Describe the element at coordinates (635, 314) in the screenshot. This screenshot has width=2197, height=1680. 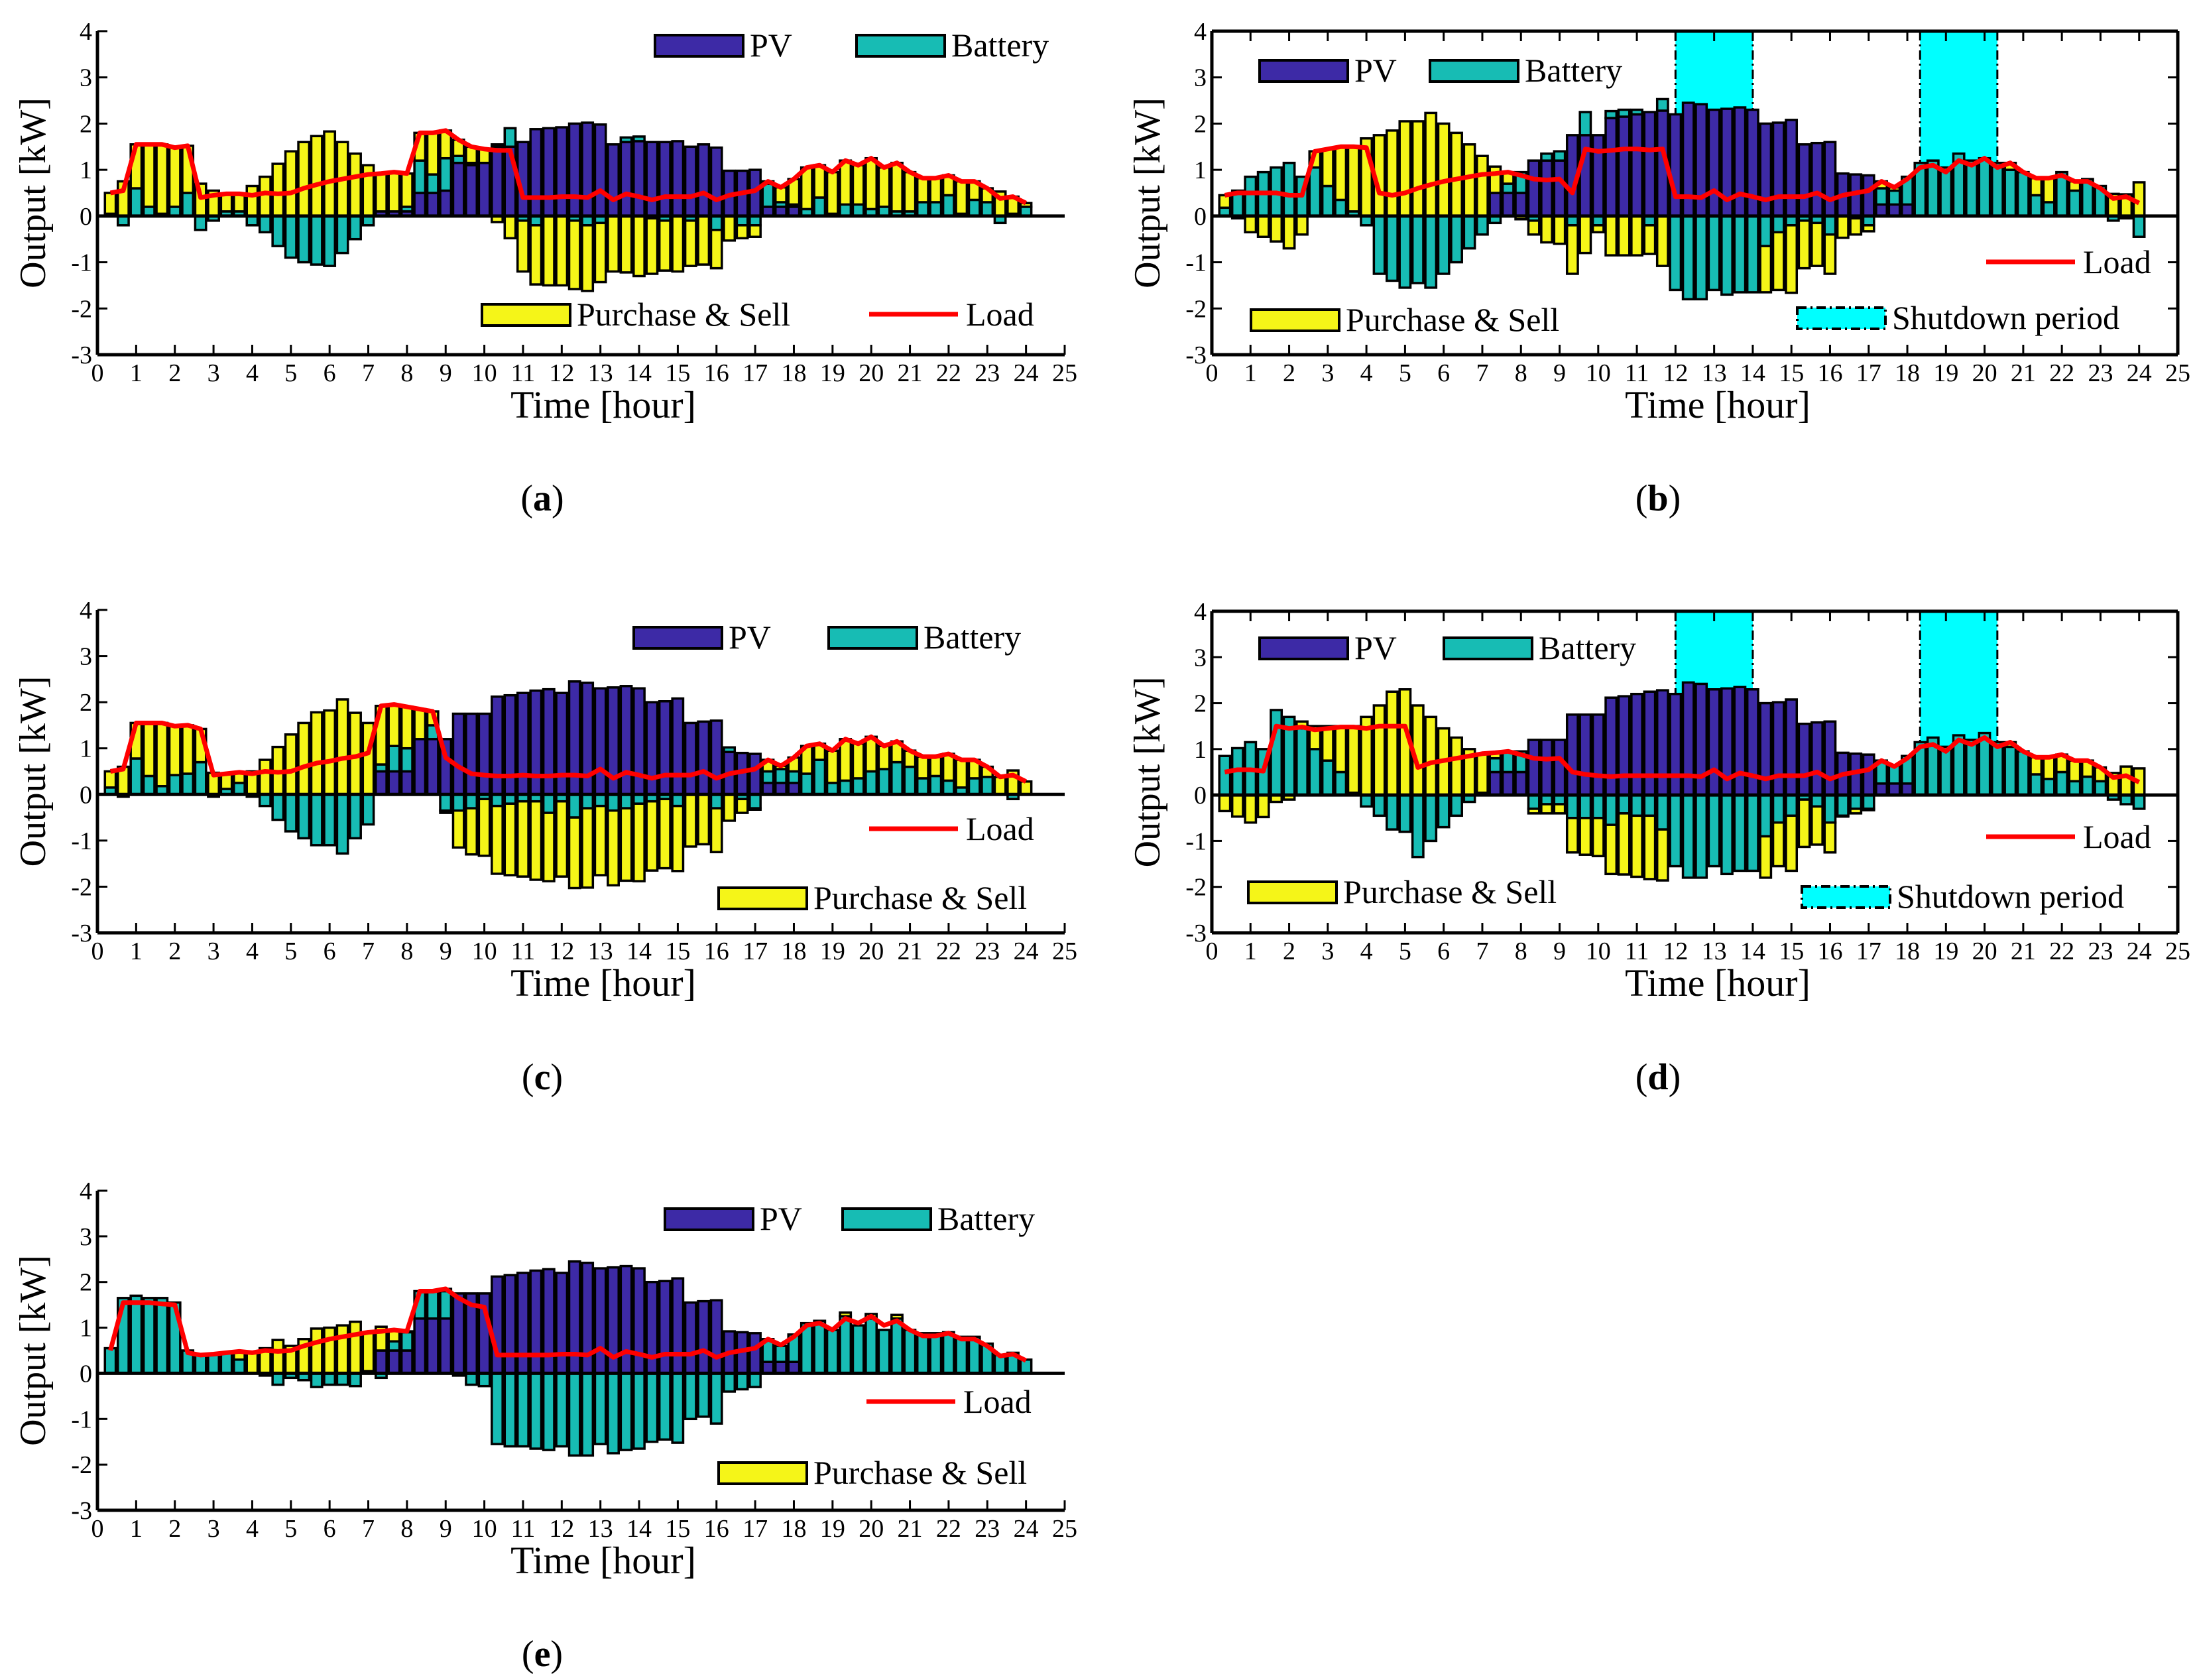
I see `legend-item-grid: Purchase & Sell` at that location.